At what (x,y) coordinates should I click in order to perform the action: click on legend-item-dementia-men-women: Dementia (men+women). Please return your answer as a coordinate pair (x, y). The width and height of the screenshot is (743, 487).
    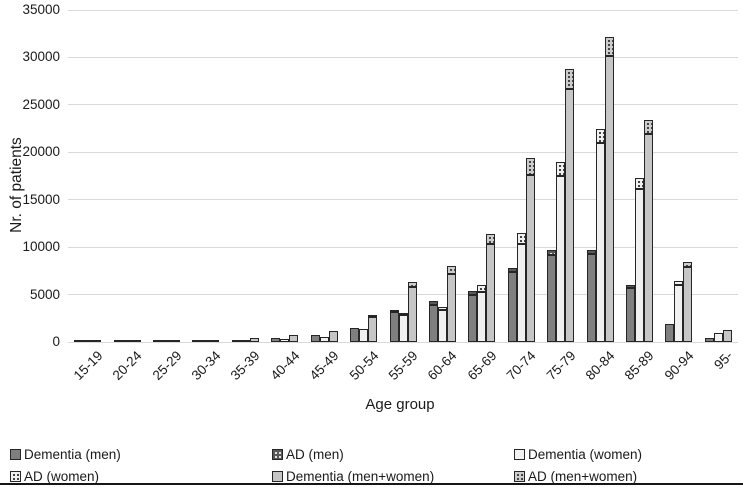
    Looking at the image, I should click on (353, 476).